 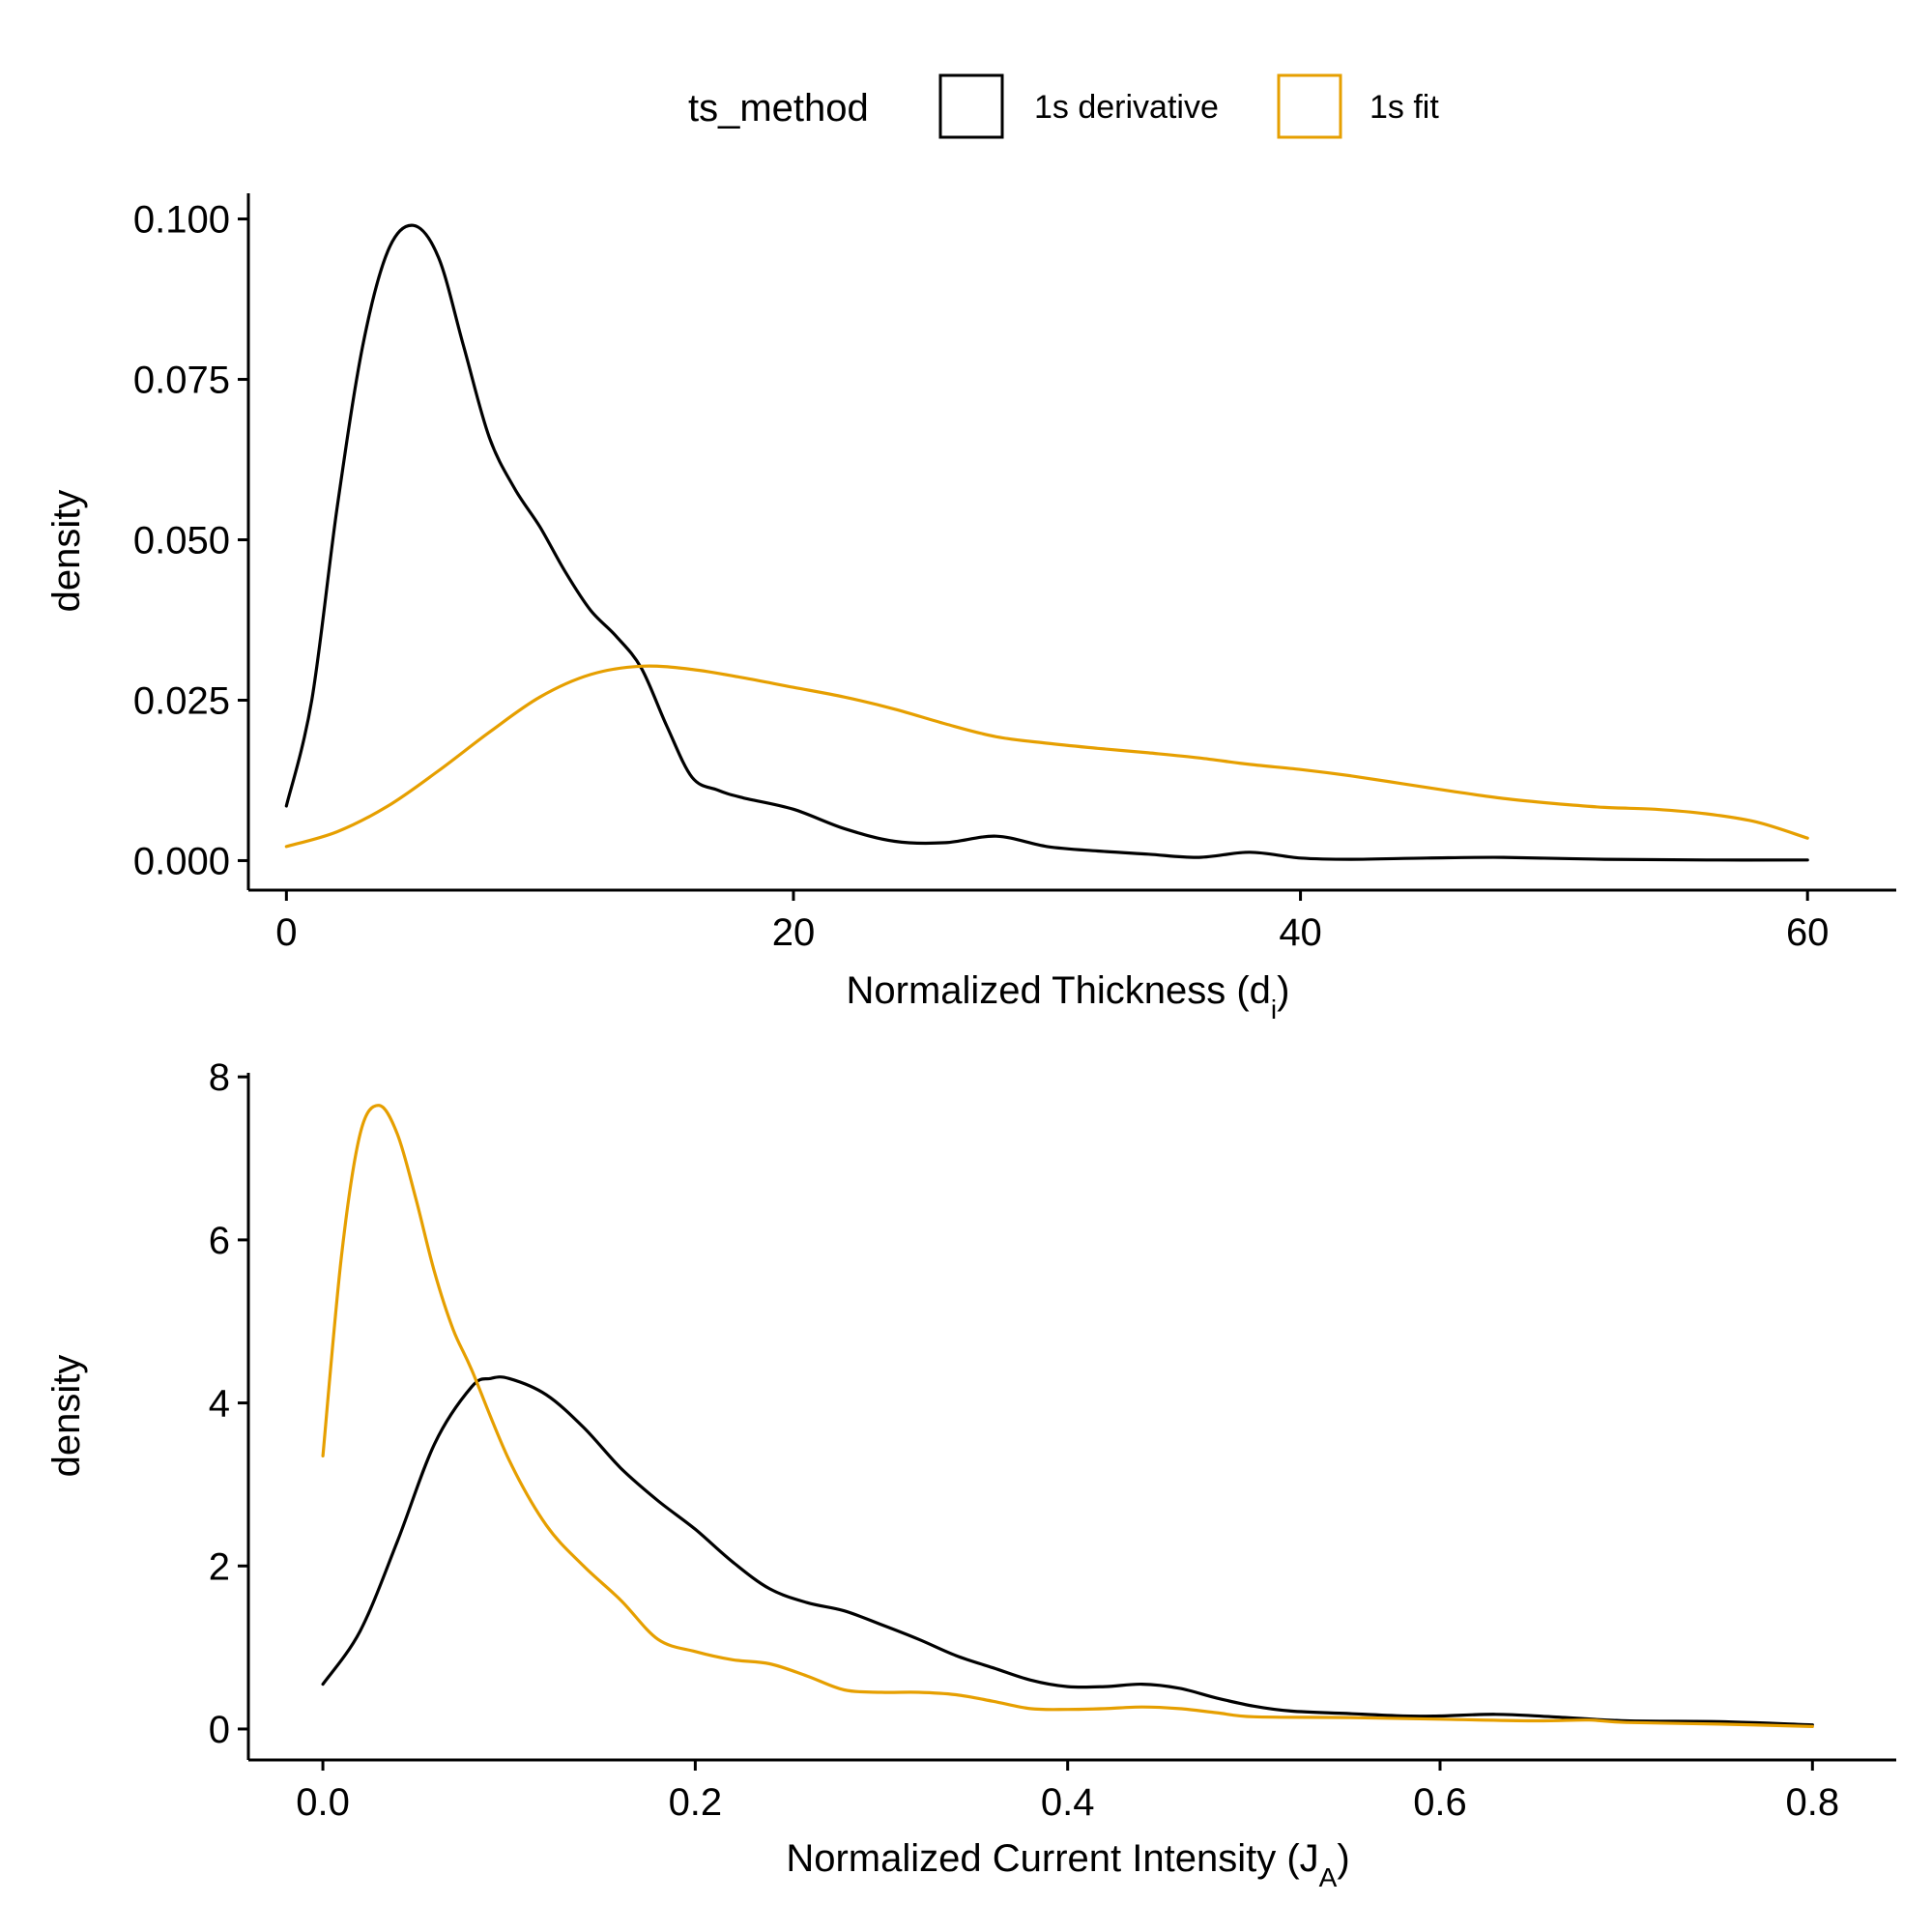 I want to click on current-x-tick-label: 0.6, so click(x=1440, y=1802).